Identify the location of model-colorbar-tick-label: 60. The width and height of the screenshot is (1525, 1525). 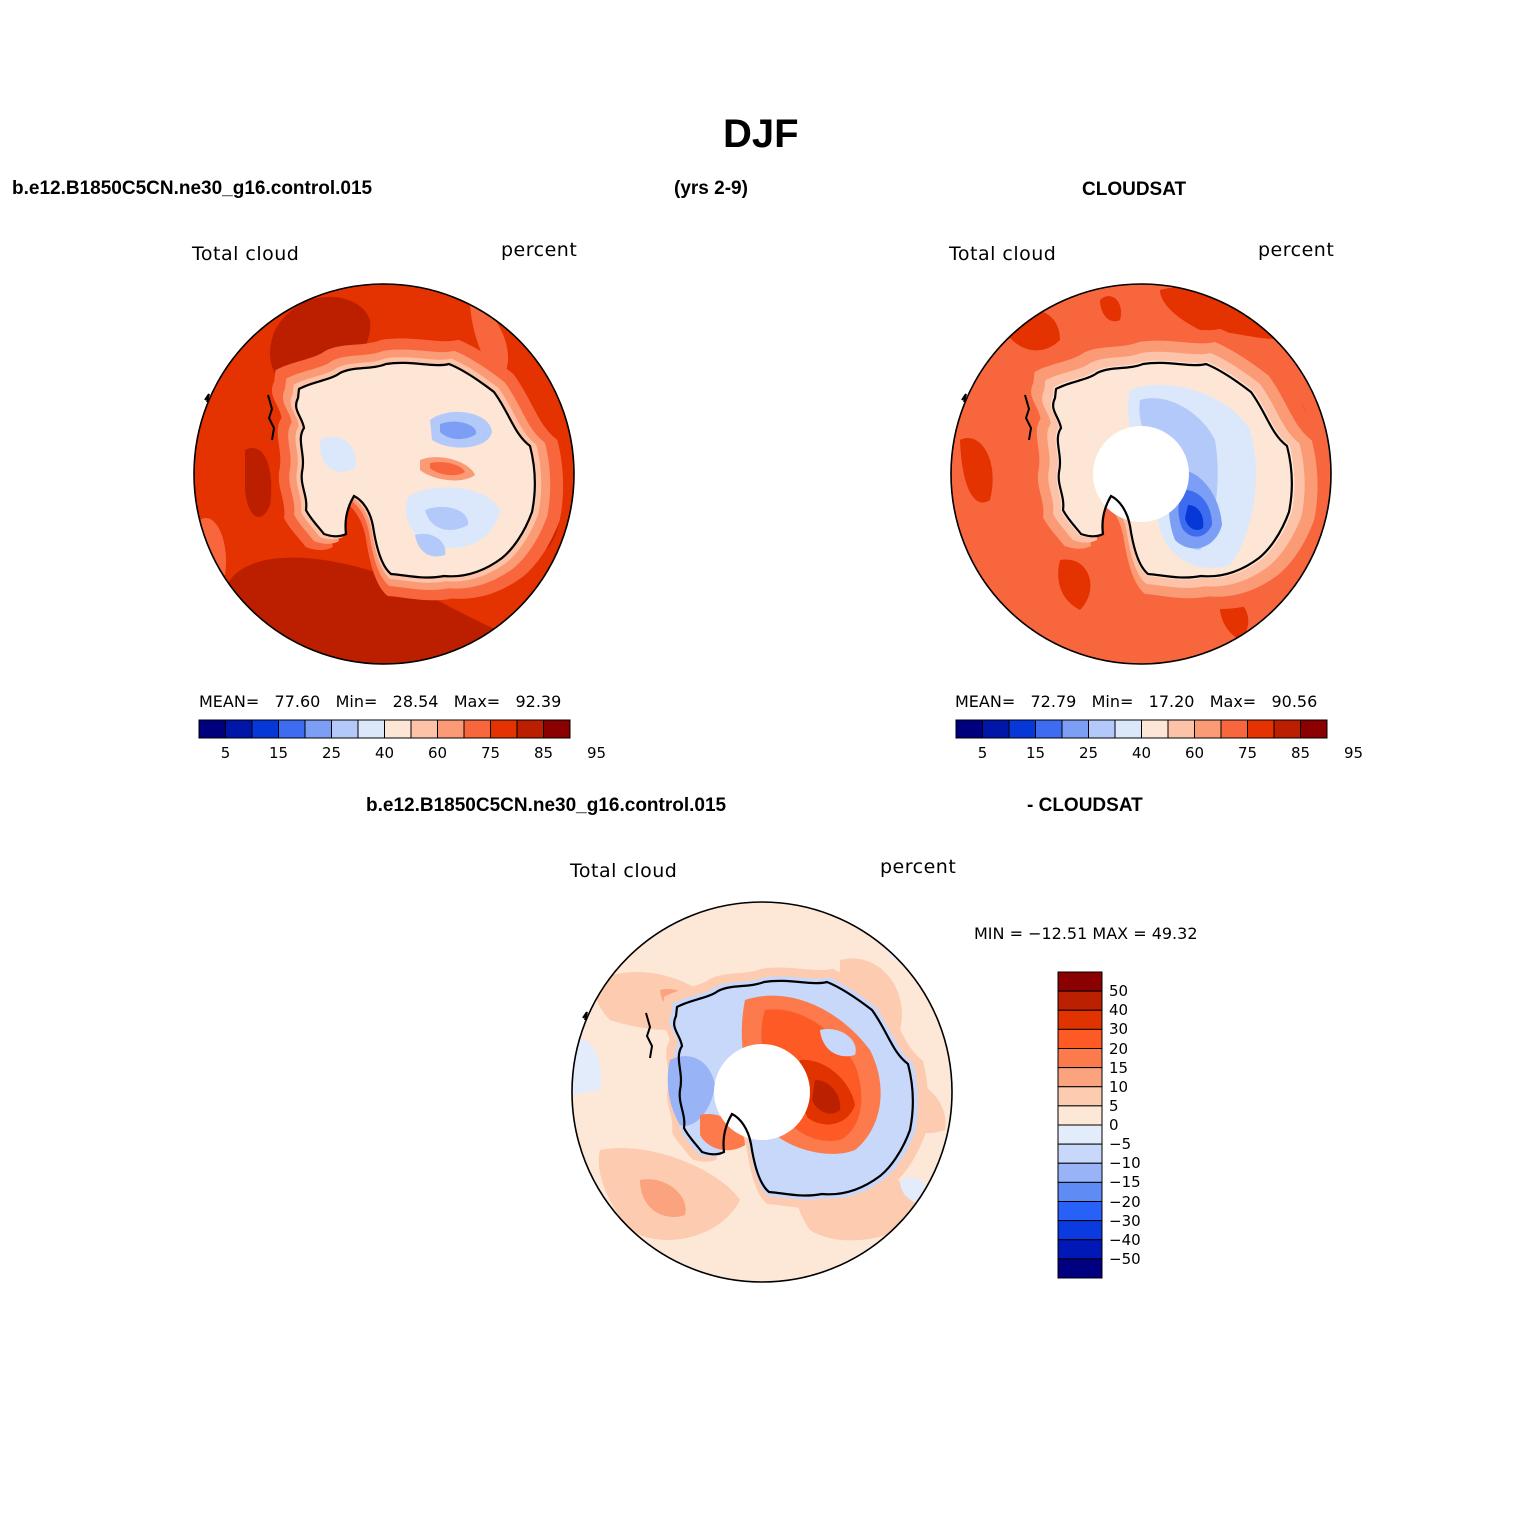
(437, 753).